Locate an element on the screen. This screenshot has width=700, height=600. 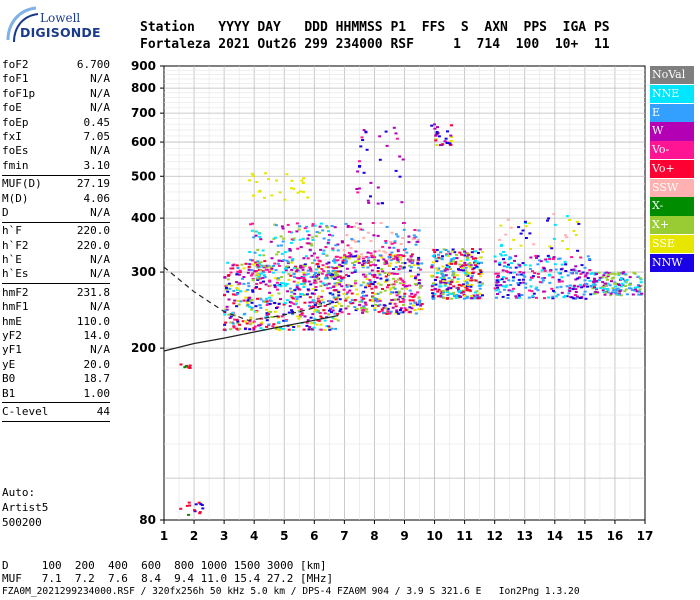
param-separator is located at coordinates (56, 421).